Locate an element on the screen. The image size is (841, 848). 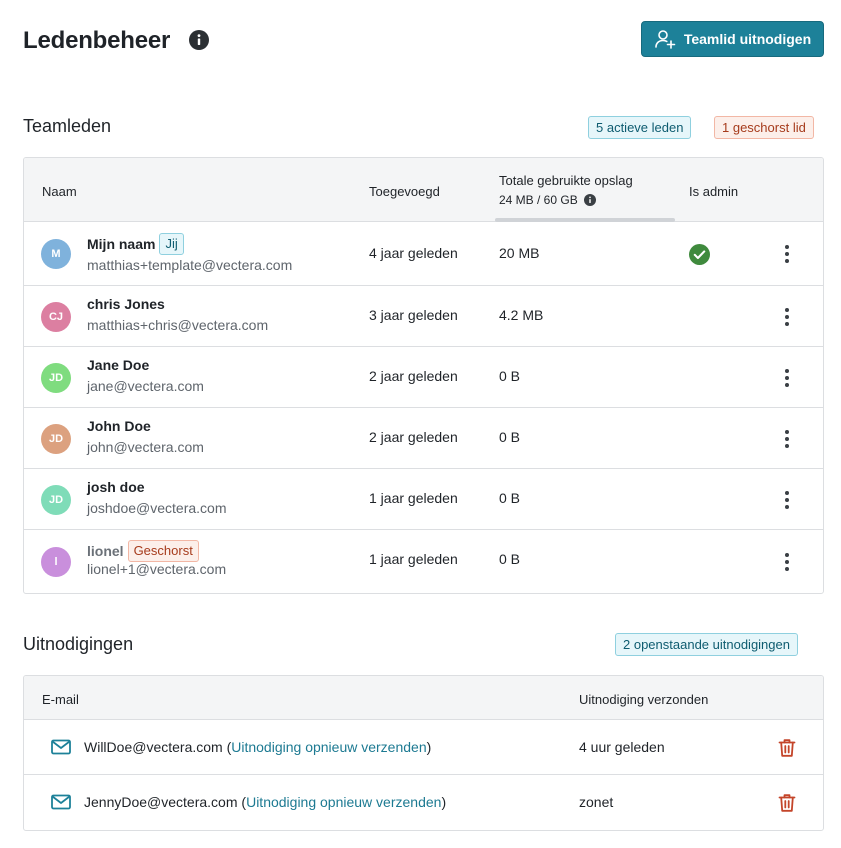
member-name-text: Mijn naam is located at coordinates (121, 244).